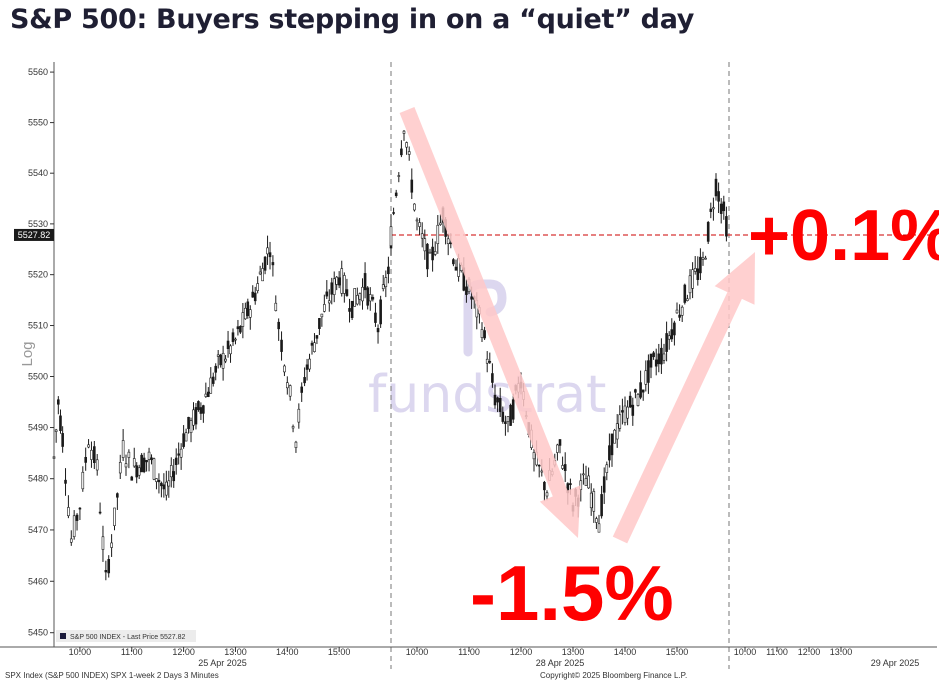  Describe the element at coordinates (843, 236) in the screenshot. I see `gain-annotation: +0.1%` at that location.